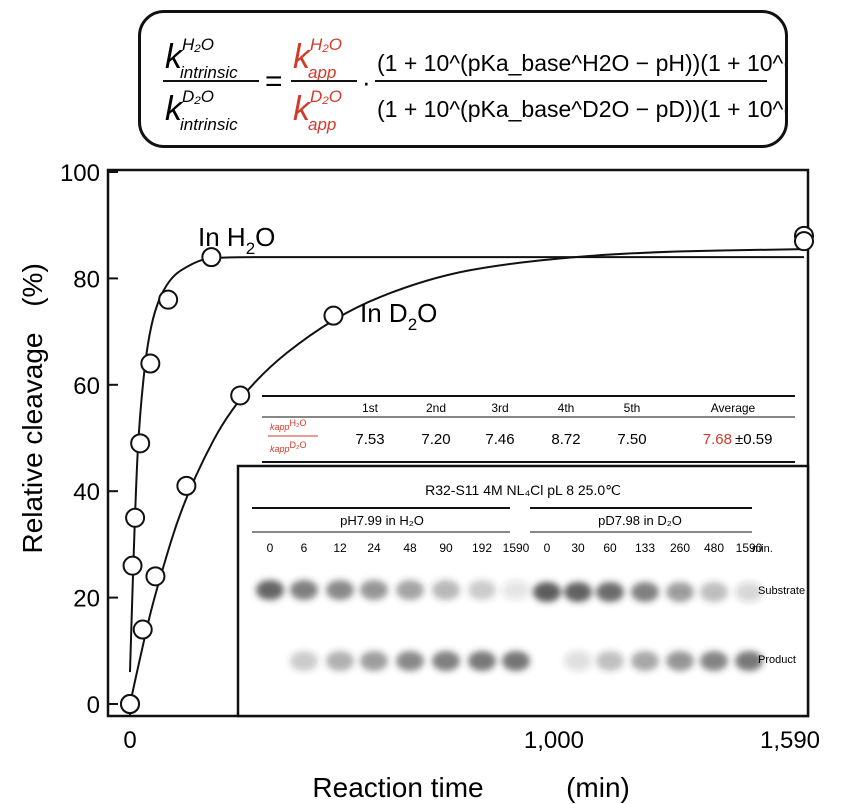 The height and width of the screenshot is (804, 844). Describe the element at coordinates (749, 548) in the screenshot. I see `d2o-lane-label: 1590` at that location.